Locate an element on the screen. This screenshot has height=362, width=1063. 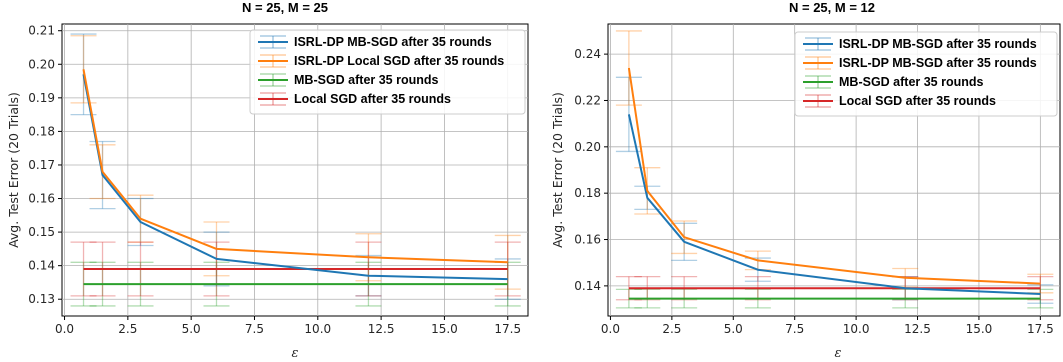
y-tick-label: 0.15 is located at coordinates (41, 232).